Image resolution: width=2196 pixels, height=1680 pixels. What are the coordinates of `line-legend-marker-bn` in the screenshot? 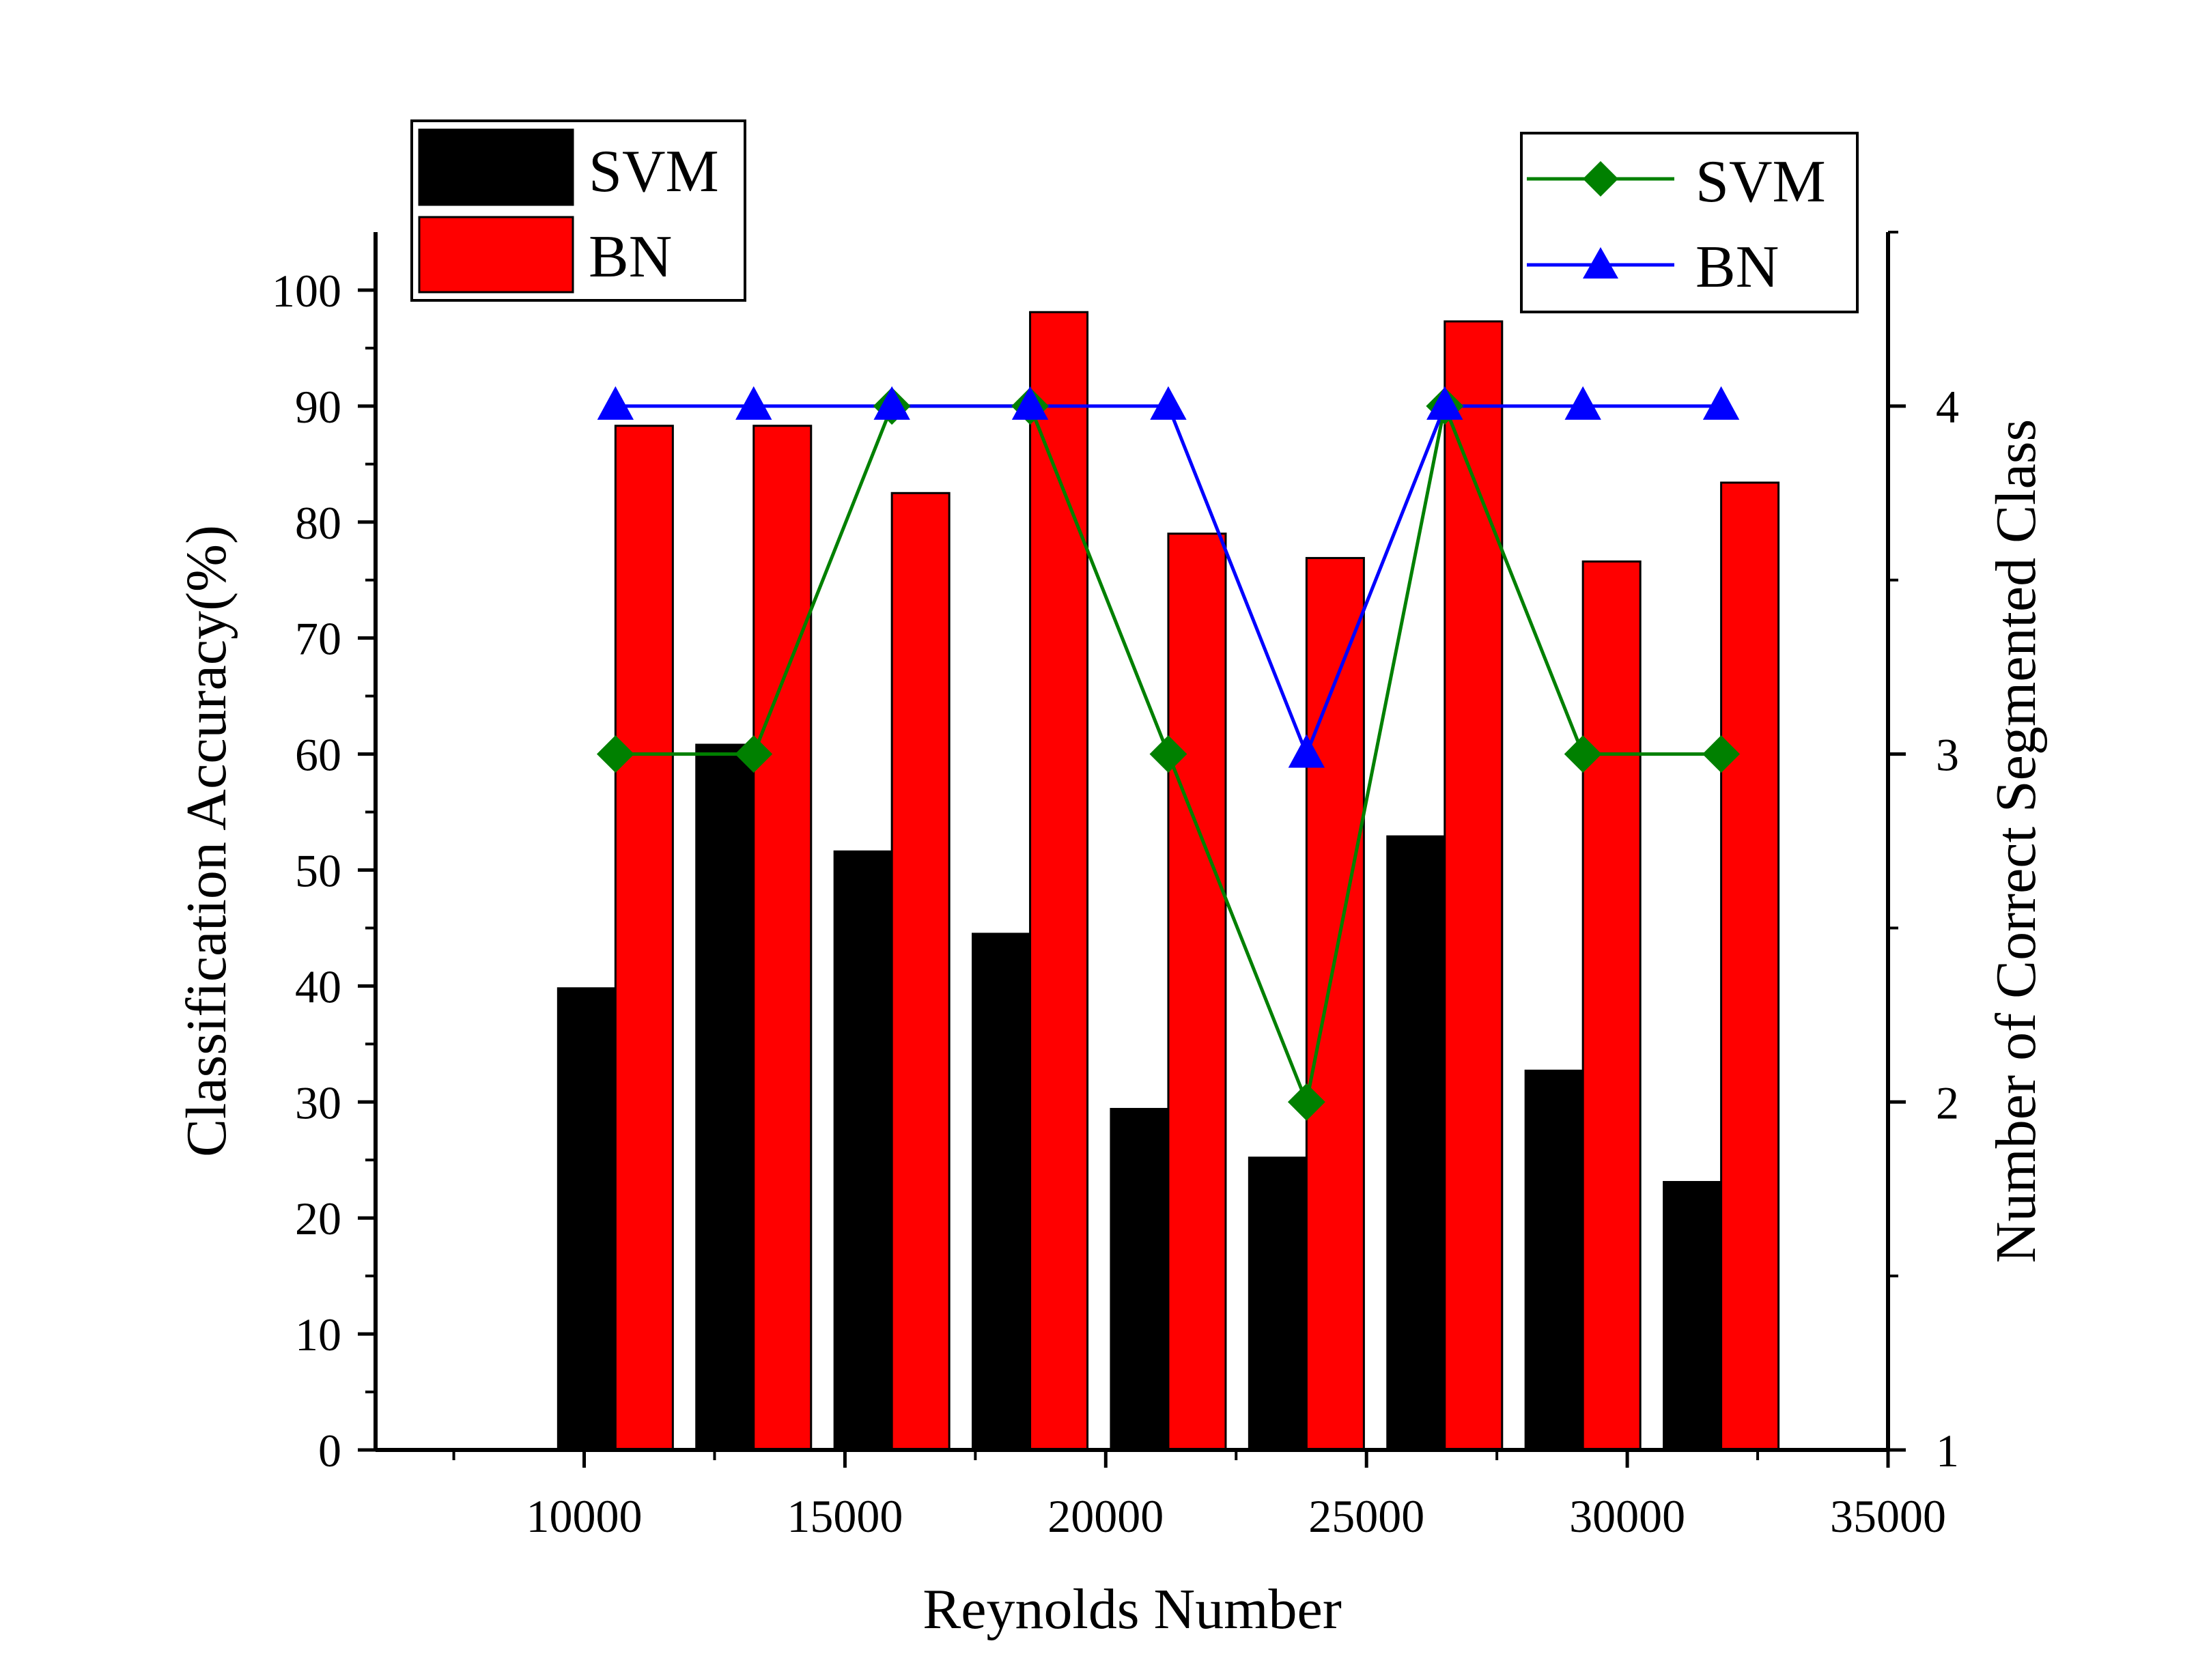 It's located at (1601, 263).